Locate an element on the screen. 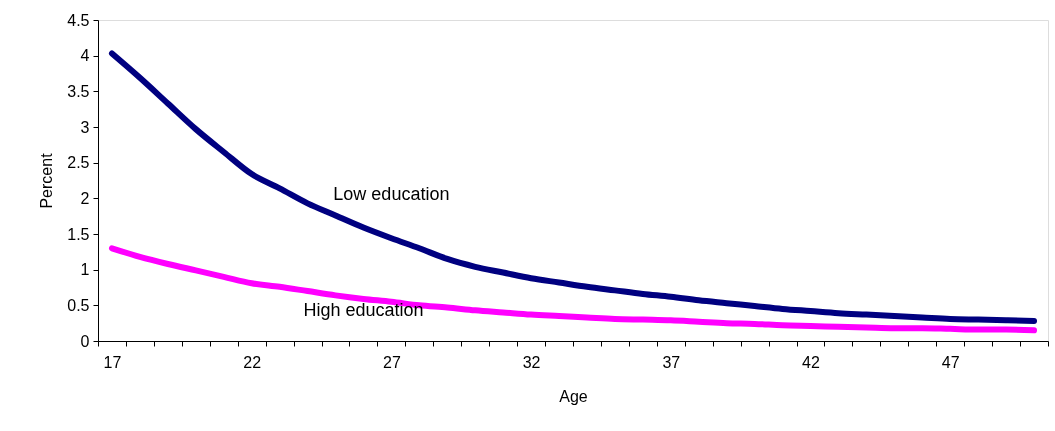 This screenshot has height=431, width=1055. series-label: High education is located at coordinates (363, 310).